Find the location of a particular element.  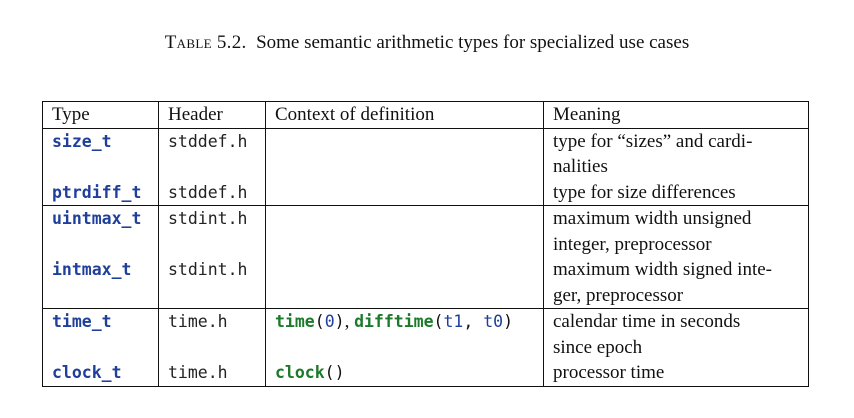

type-name: time_t is located at coordinates (82, 321).